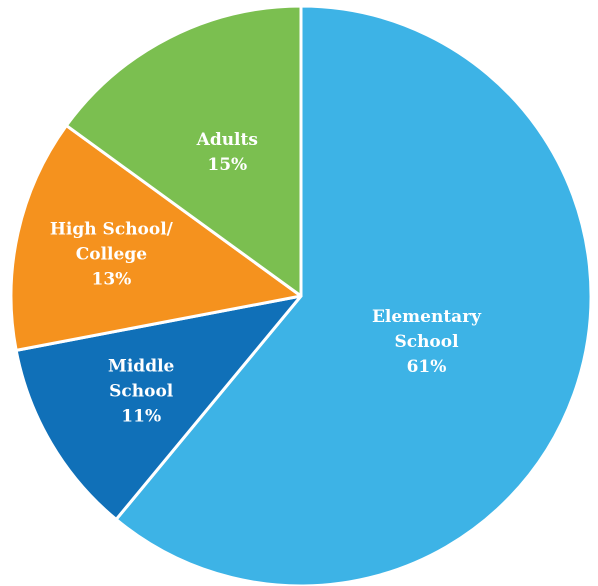 This screenshot has height=586, width=598. I want to click on pie-value-label: 13%, so click(111, 280).